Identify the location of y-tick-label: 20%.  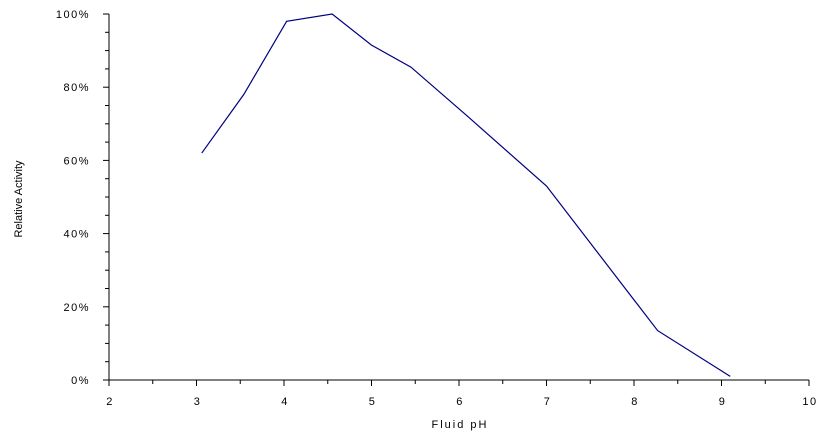
(76, 308).